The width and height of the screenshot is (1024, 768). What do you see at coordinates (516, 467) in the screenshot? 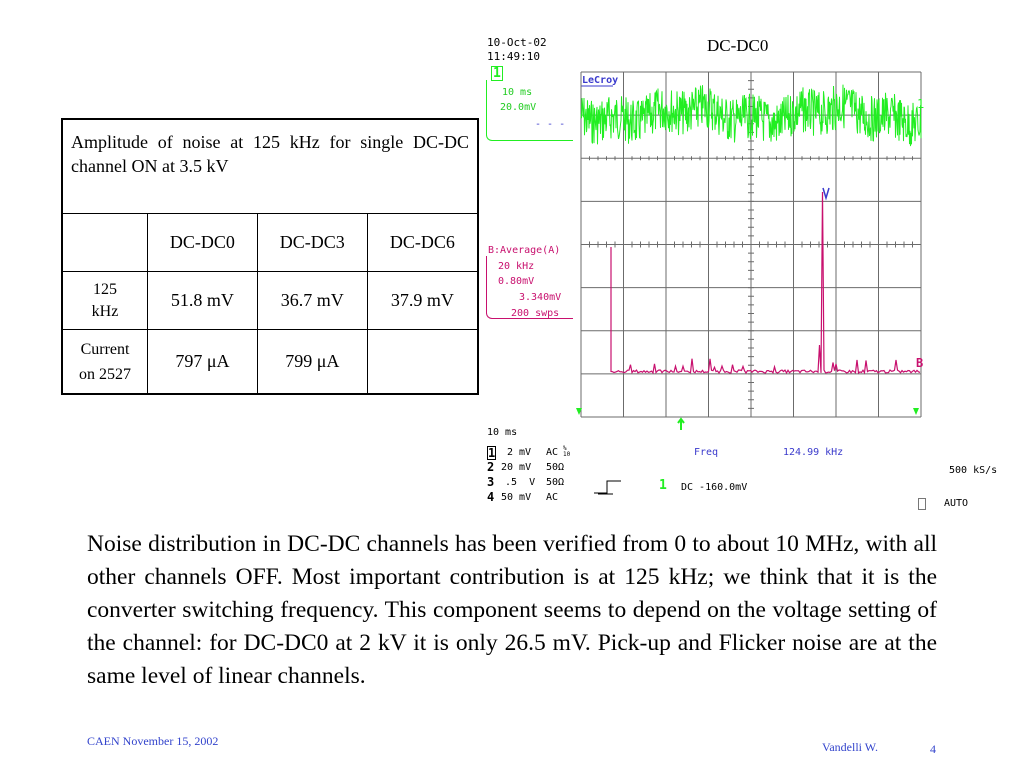
I see `ch2-volts-setting: 20 mV` at bounding box center [516, 467].